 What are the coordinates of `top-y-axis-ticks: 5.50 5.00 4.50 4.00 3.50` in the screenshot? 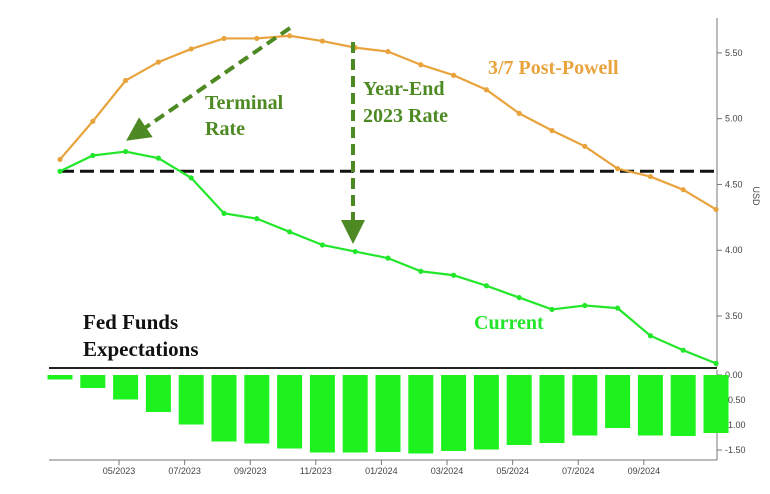 It's located at (730, 184).